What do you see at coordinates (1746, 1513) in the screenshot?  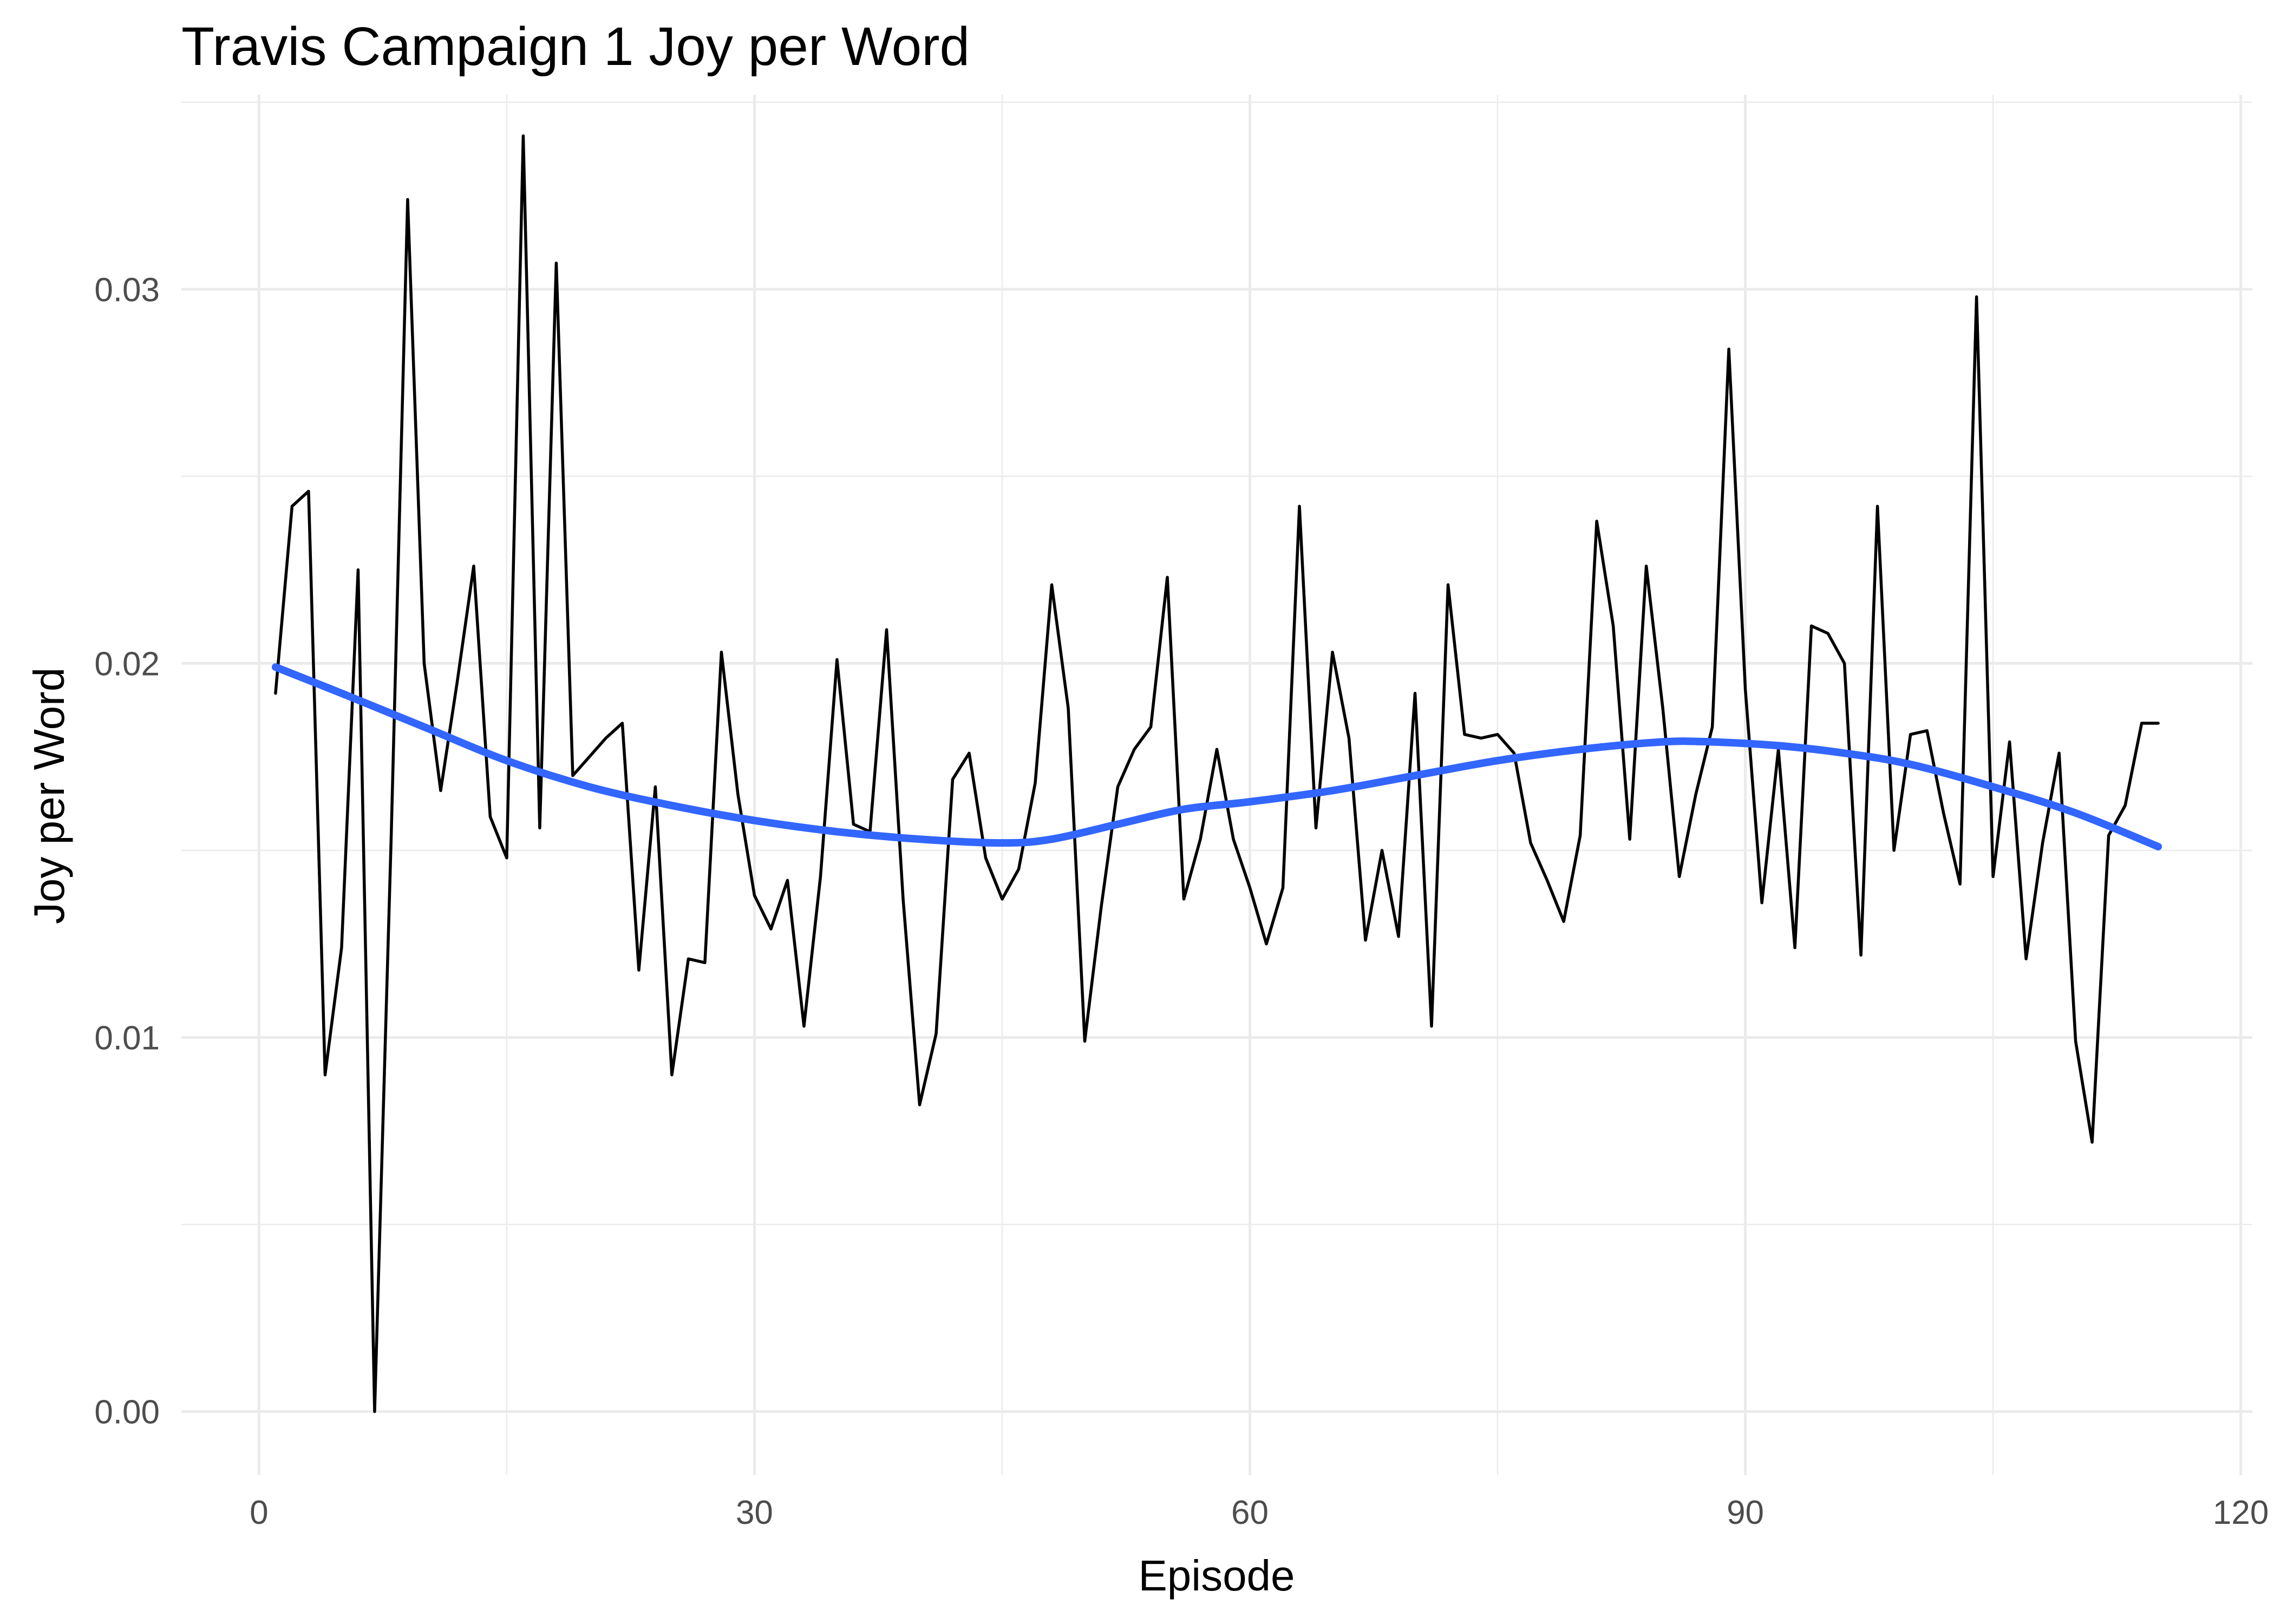 I see `x-tick-label: 90` at bounding box center [1746, 1513].